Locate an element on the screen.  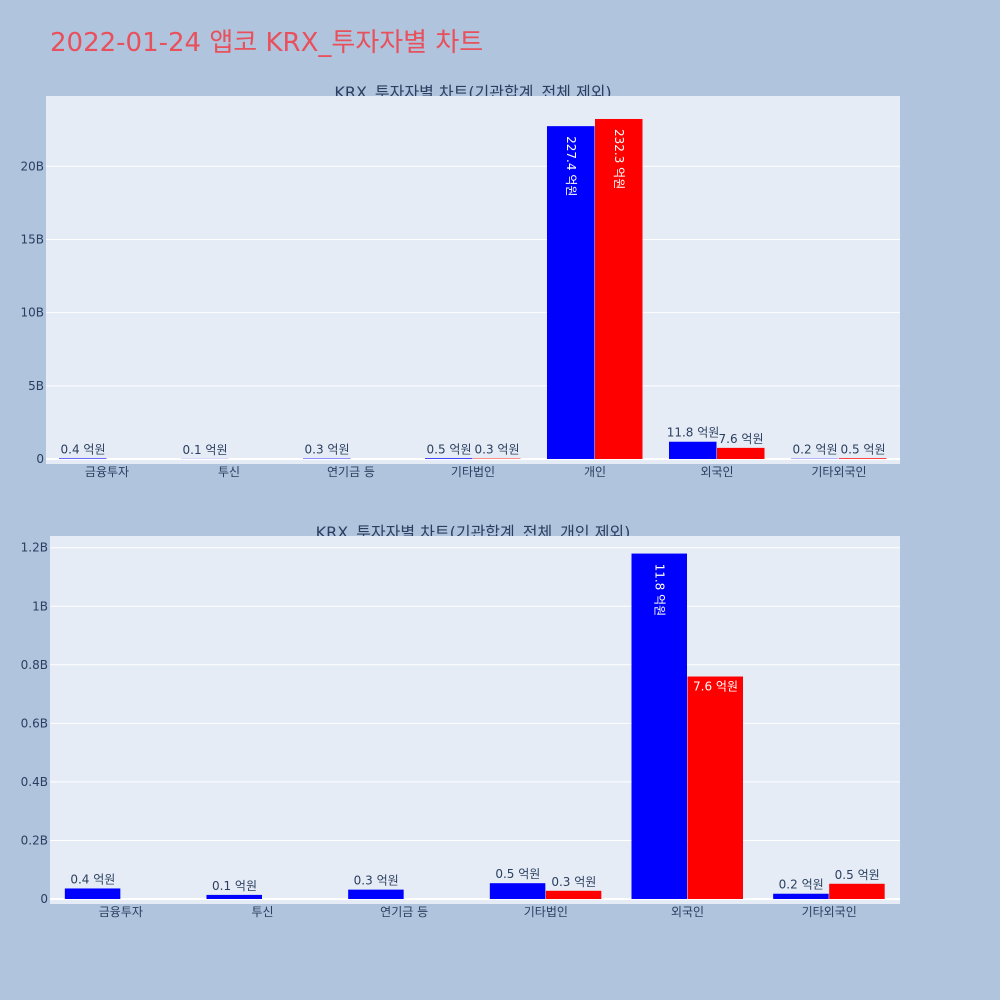
bar-label: 232.3 억원 is located at coordinates (619, 159).